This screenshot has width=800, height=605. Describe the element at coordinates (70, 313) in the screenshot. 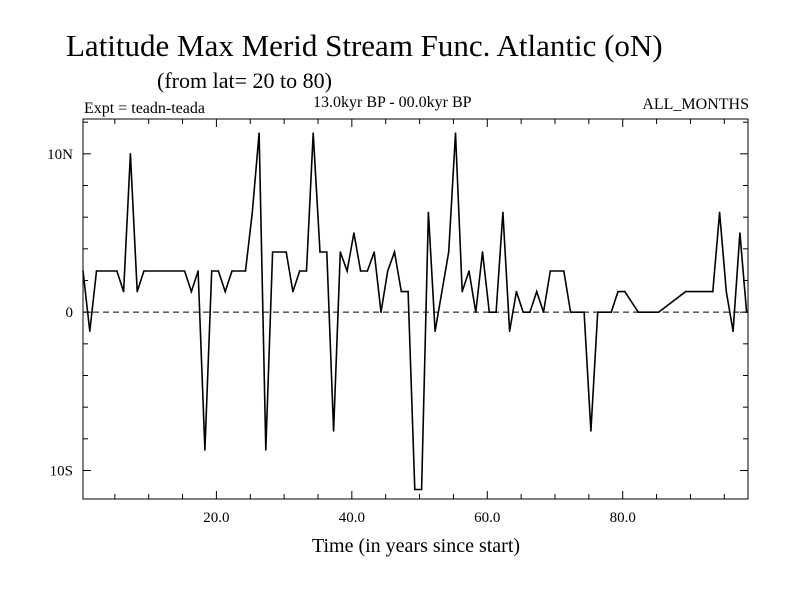

I see `y-tick-label: 0` at that location.